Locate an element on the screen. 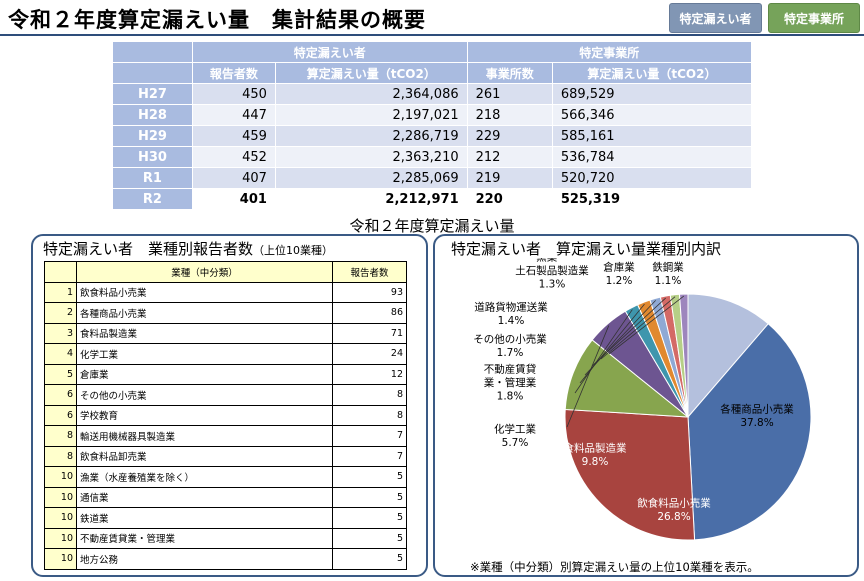 The height and width of the screenshot is (581, 864). year-cell: H27 is located at coordinates (152, 94).